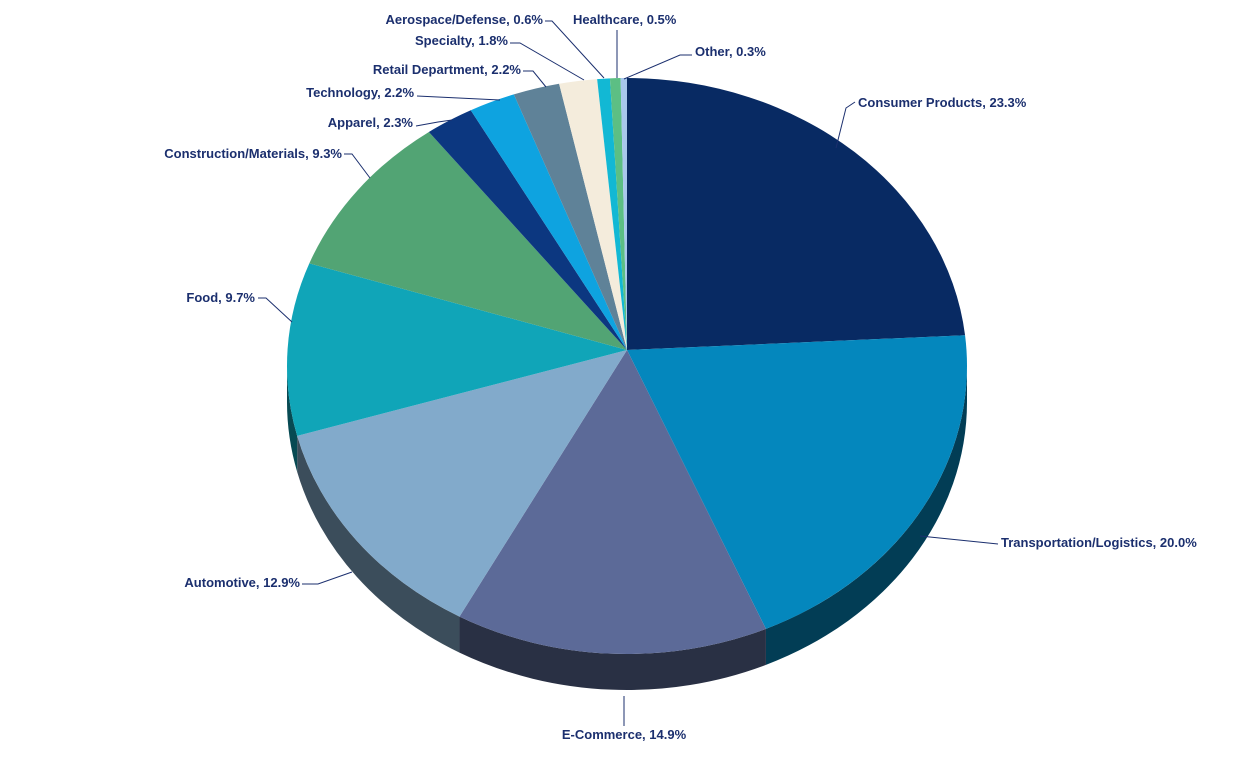 This screenshot has height=763, width=1241. What do you see at coordinates (458, 98) in the screenshot?
I see `leader-line-technology` at bounding box center [458, 98].